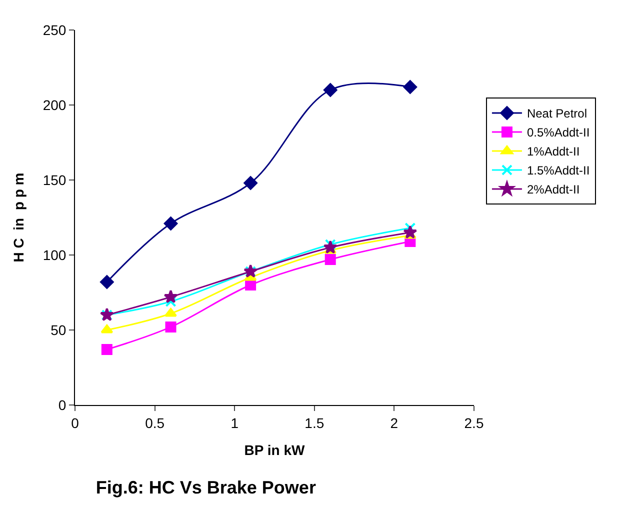  Describe the element at coordinates (18, 217) in the screenshot. I see `y-axis-title: H C in p p m` at that location.